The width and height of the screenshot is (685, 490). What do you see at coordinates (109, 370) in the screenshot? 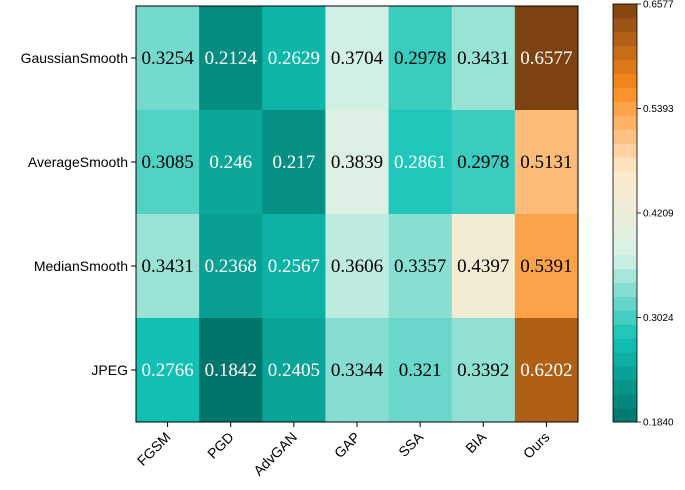
I see `y-tick-label: JPEG` at bounding box center [109, 370].